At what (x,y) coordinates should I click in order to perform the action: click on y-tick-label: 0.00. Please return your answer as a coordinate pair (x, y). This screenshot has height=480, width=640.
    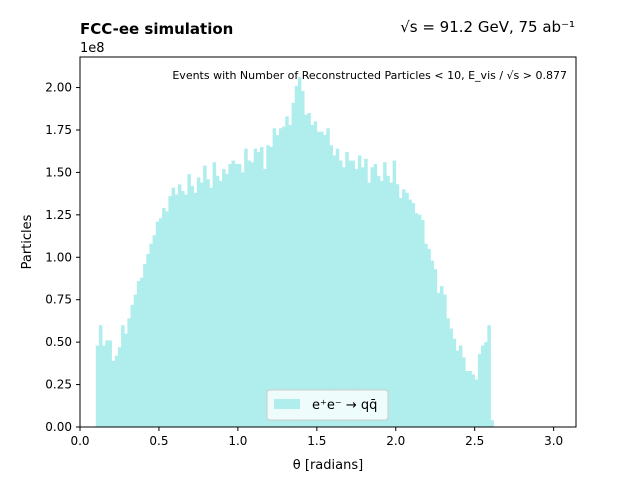
    Looking at the image, I should click on (58, 427).